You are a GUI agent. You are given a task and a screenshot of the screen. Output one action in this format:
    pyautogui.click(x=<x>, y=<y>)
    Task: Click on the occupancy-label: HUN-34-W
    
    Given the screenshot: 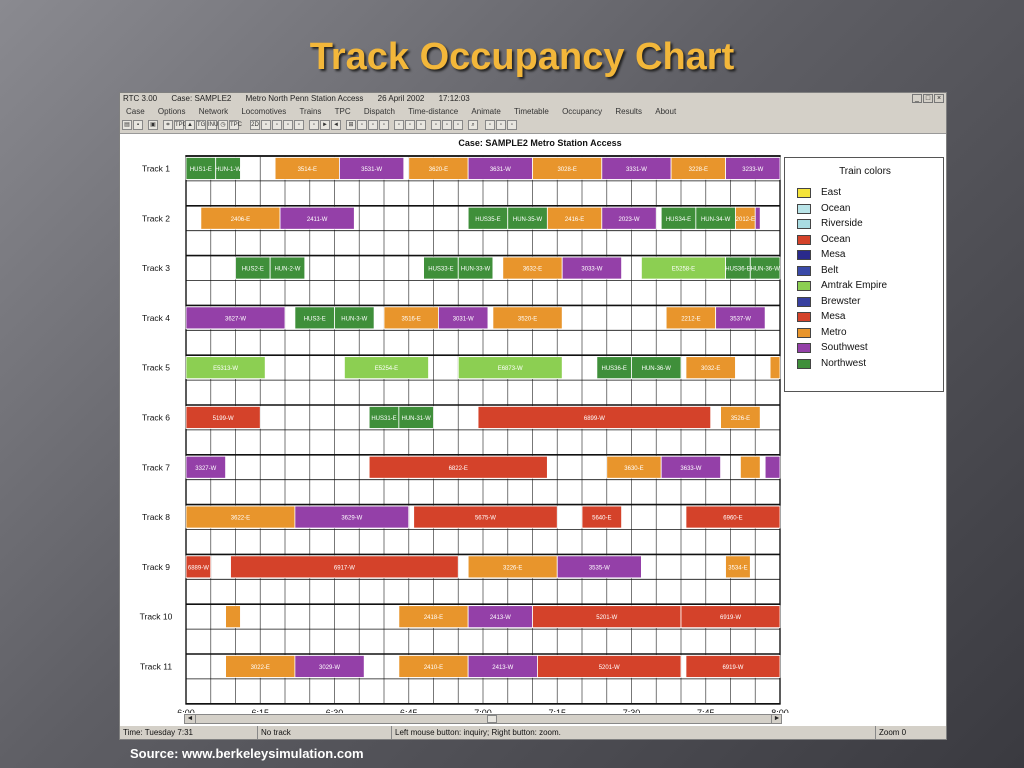 What is the action you would take?
    pyautogui.click(x=716, y=220)
    